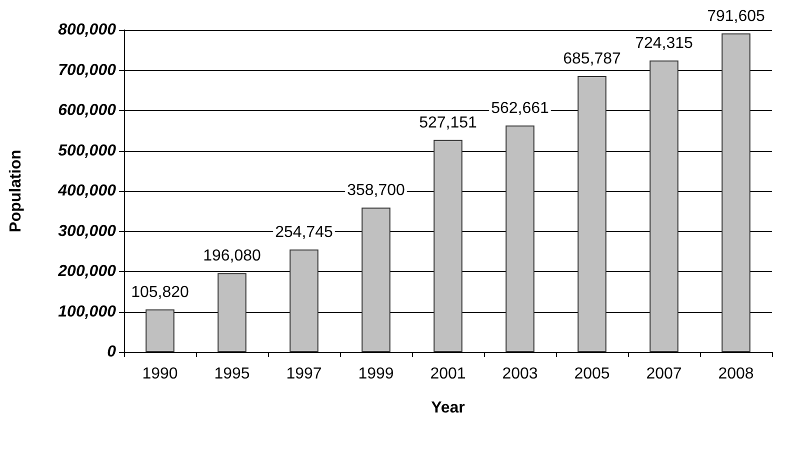 Image resolution: width=792 pixels, height=450 pixels. What do you see at coordinates (16, 191) in the screenshot?
I see `y-axis-title: Population` at bounding box center [16, 191].